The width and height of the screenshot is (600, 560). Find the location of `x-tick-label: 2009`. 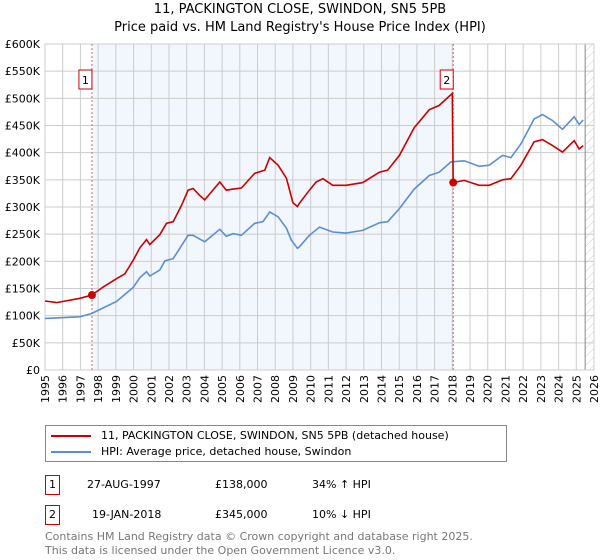

x-tick-label: 2009 is located at coordinates (293, 389).